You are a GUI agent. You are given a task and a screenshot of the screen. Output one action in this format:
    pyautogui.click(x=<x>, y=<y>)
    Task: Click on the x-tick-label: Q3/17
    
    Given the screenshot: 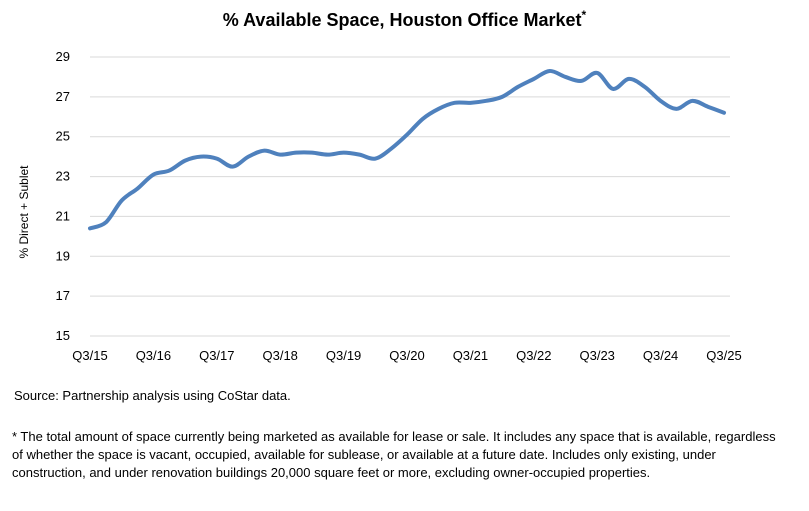 What is the action you would take?
    pyautogui.click(x=216, y=355)
    